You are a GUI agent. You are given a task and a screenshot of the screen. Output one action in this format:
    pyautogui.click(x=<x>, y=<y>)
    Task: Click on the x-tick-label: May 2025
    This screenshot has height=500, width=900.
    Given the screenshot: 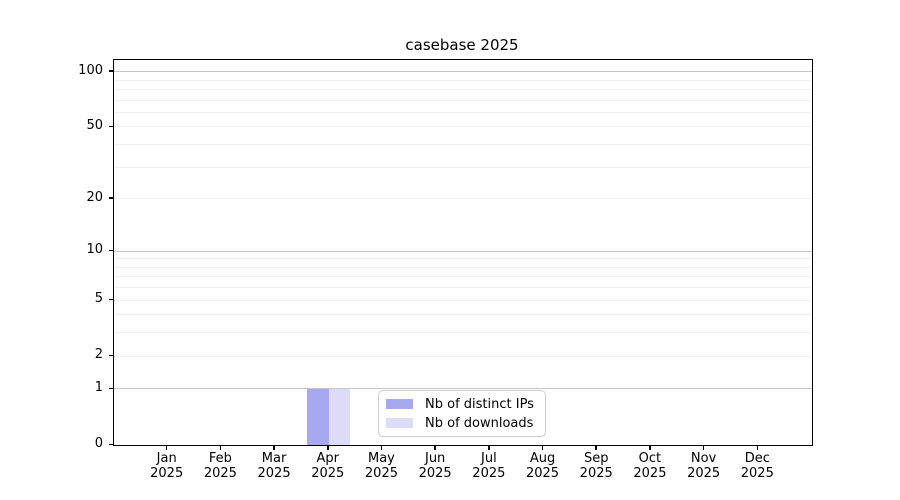 What is the action you would take?
    pyautogui.click(x=381, y=466)
    